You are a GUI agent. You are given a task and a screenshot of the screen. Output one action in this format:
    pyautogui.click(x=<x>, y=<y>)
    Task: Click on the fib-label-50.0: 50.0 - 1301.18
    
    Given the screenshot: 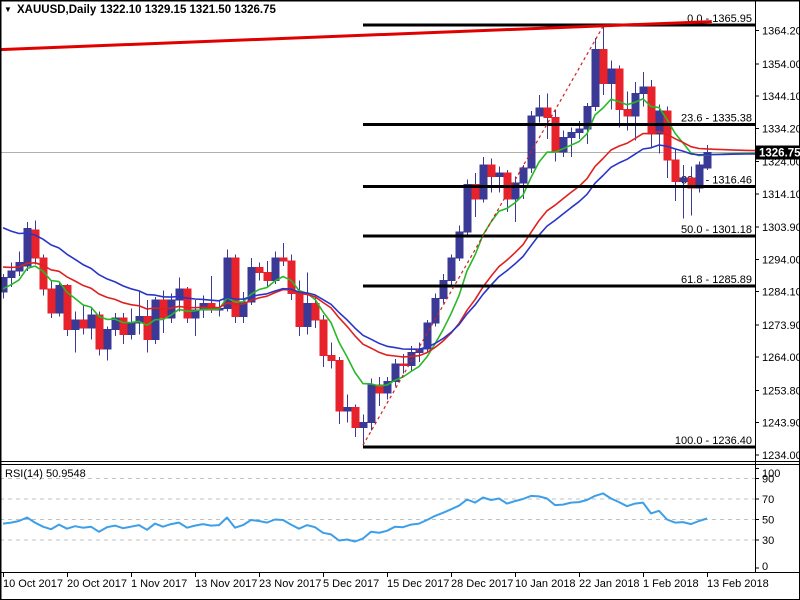 What is the action you would take?
    pyautogui.click(x=716, y=230)
    